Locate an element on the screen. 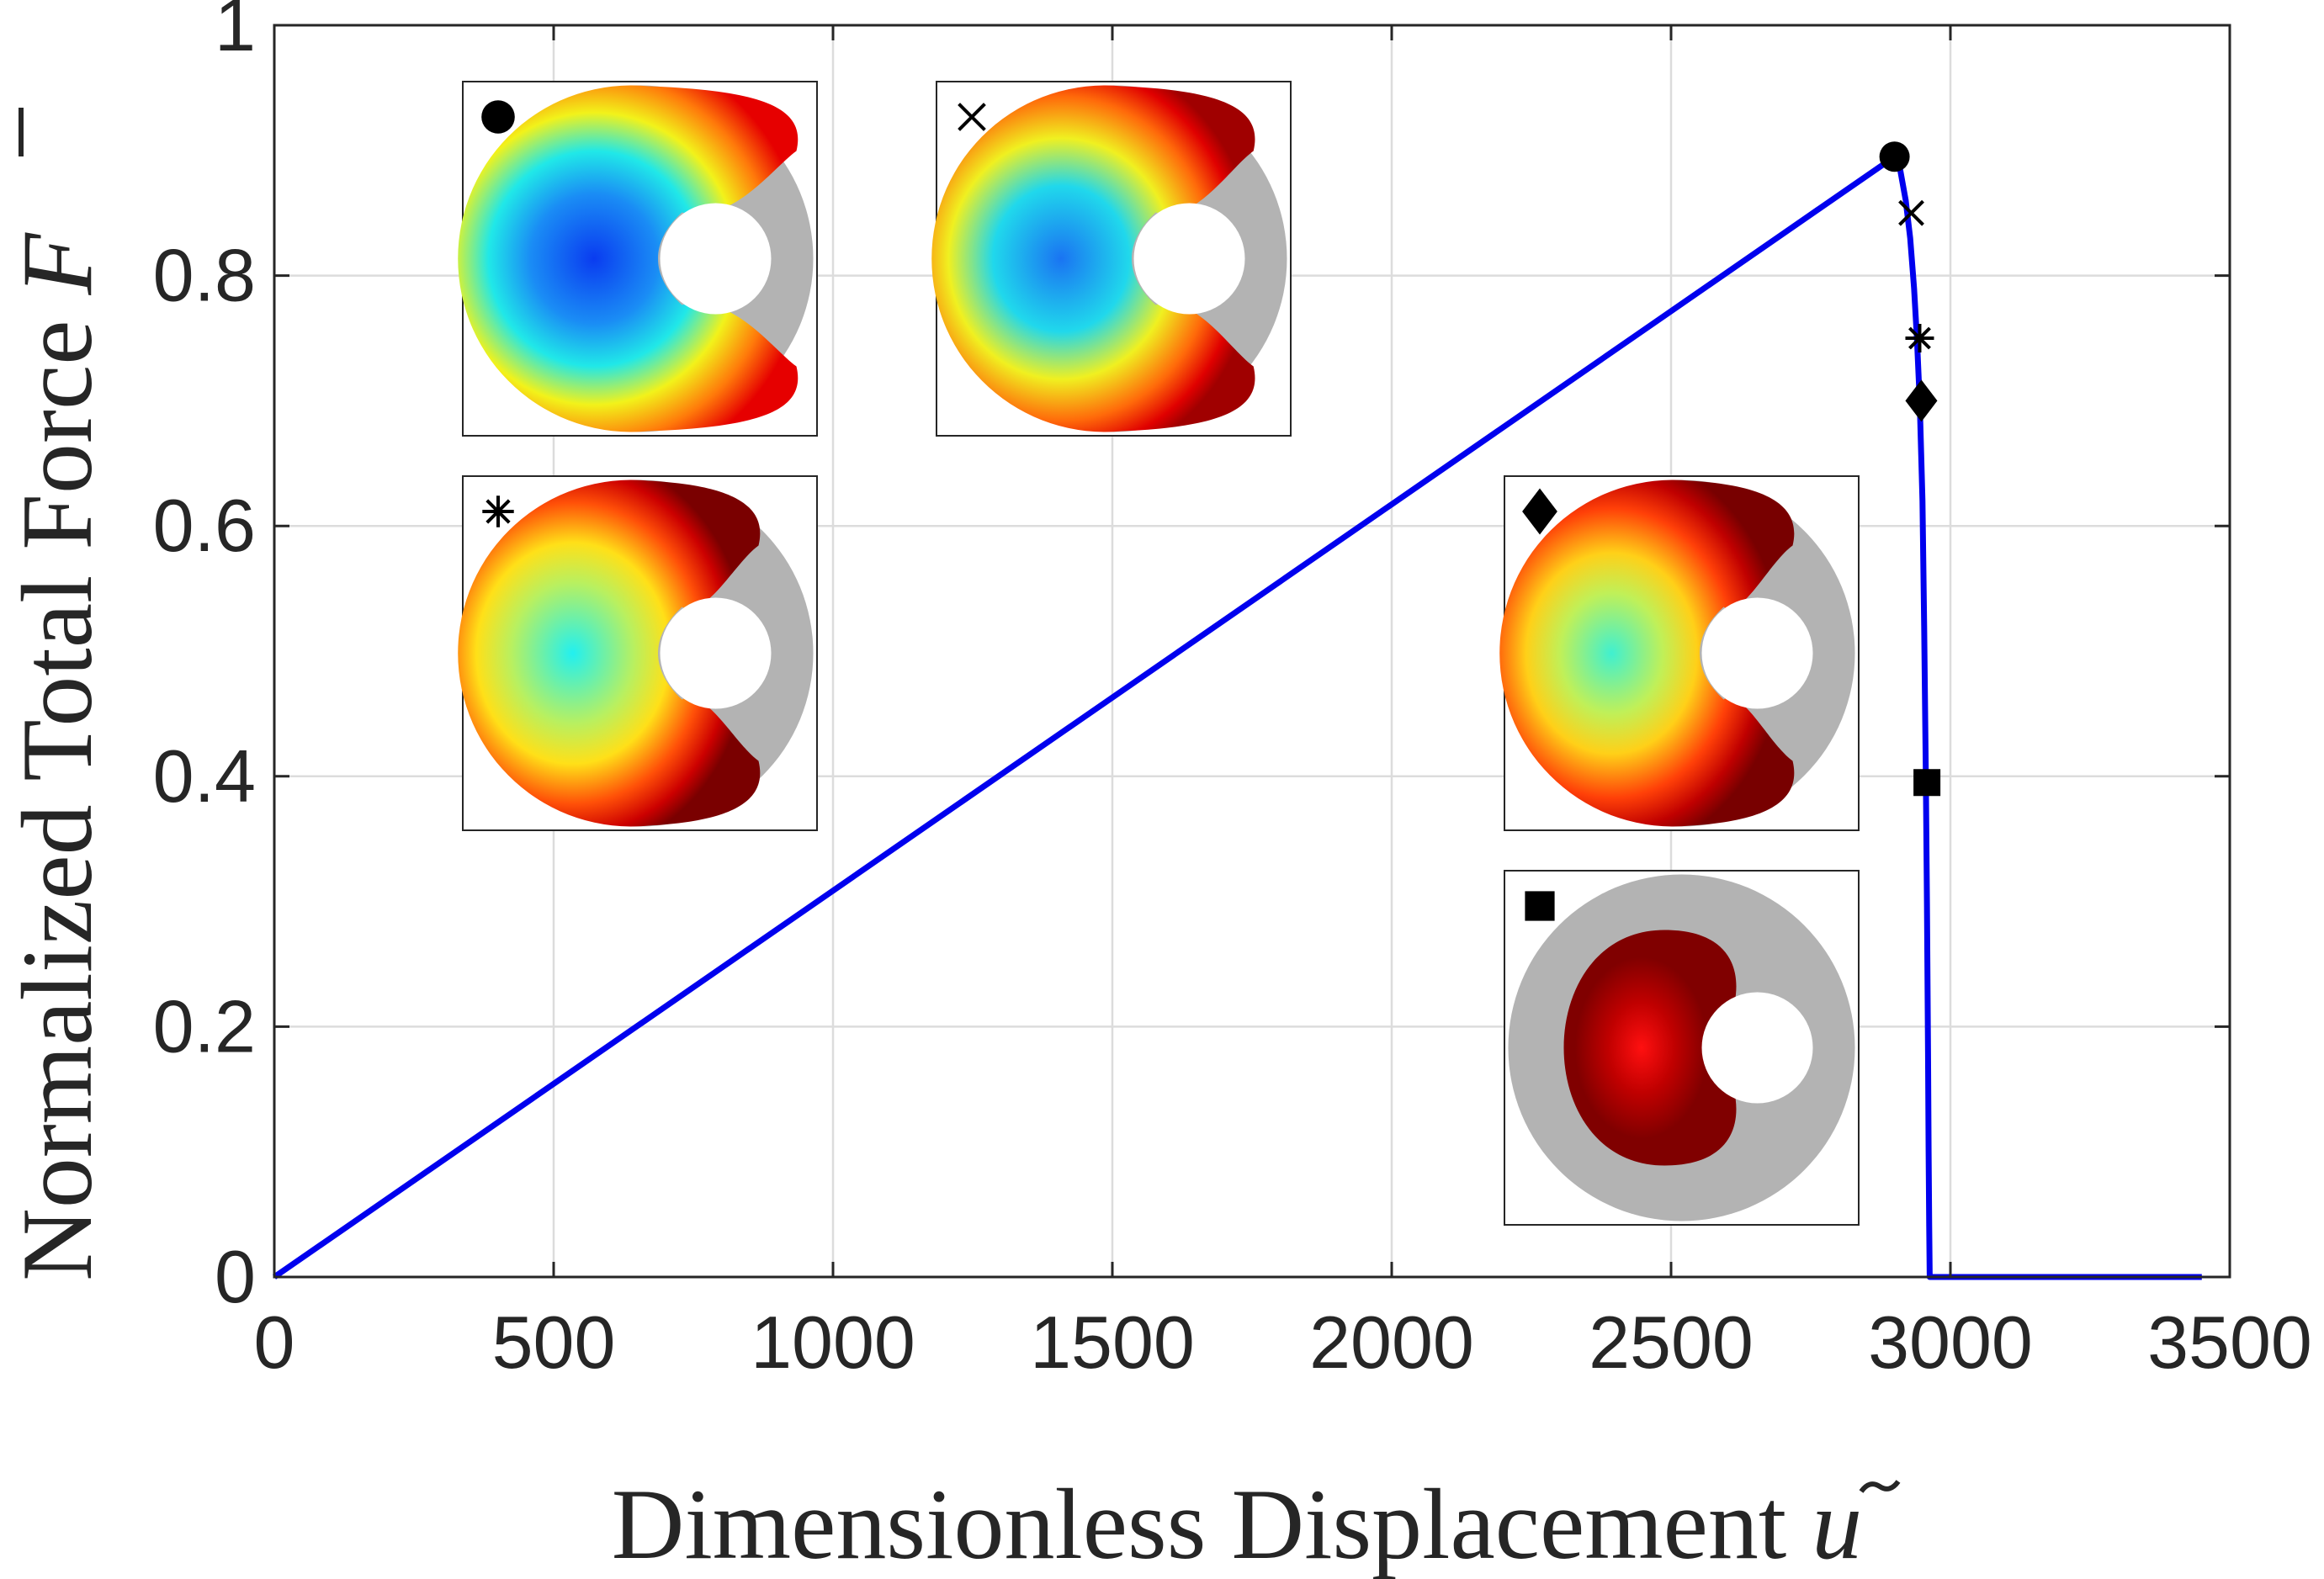 The width and height of the screenshot is (2324, 1579). x-tick-label: 1500 is located at coordinates (1112, 1342).